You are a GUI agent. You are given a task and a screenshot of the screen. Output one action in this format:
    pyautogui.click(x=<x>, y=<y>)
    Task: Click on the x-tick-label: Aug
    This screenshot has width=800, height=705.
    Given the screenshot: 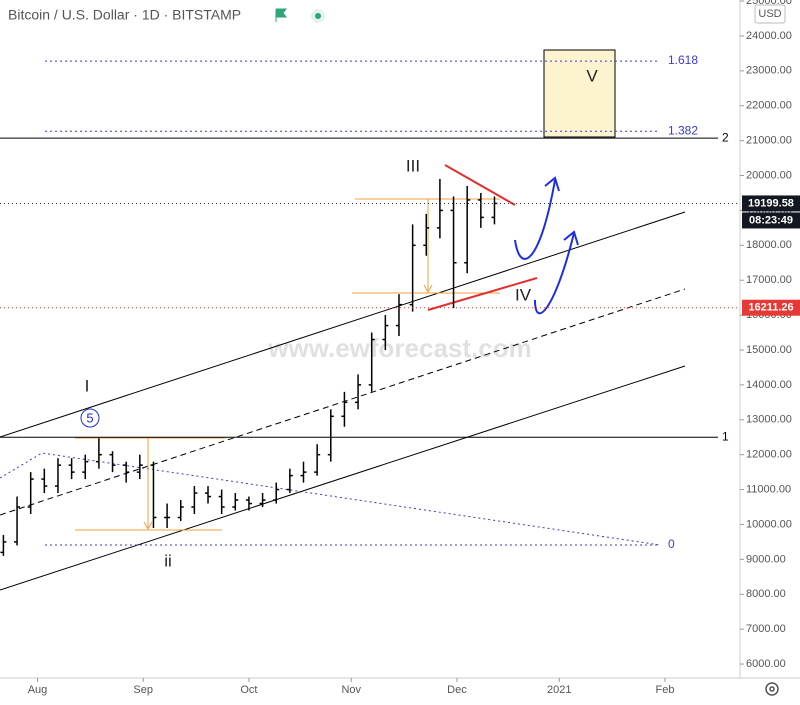 What is the action you would take?
    pyautogui.click(x=38, y=690)
    